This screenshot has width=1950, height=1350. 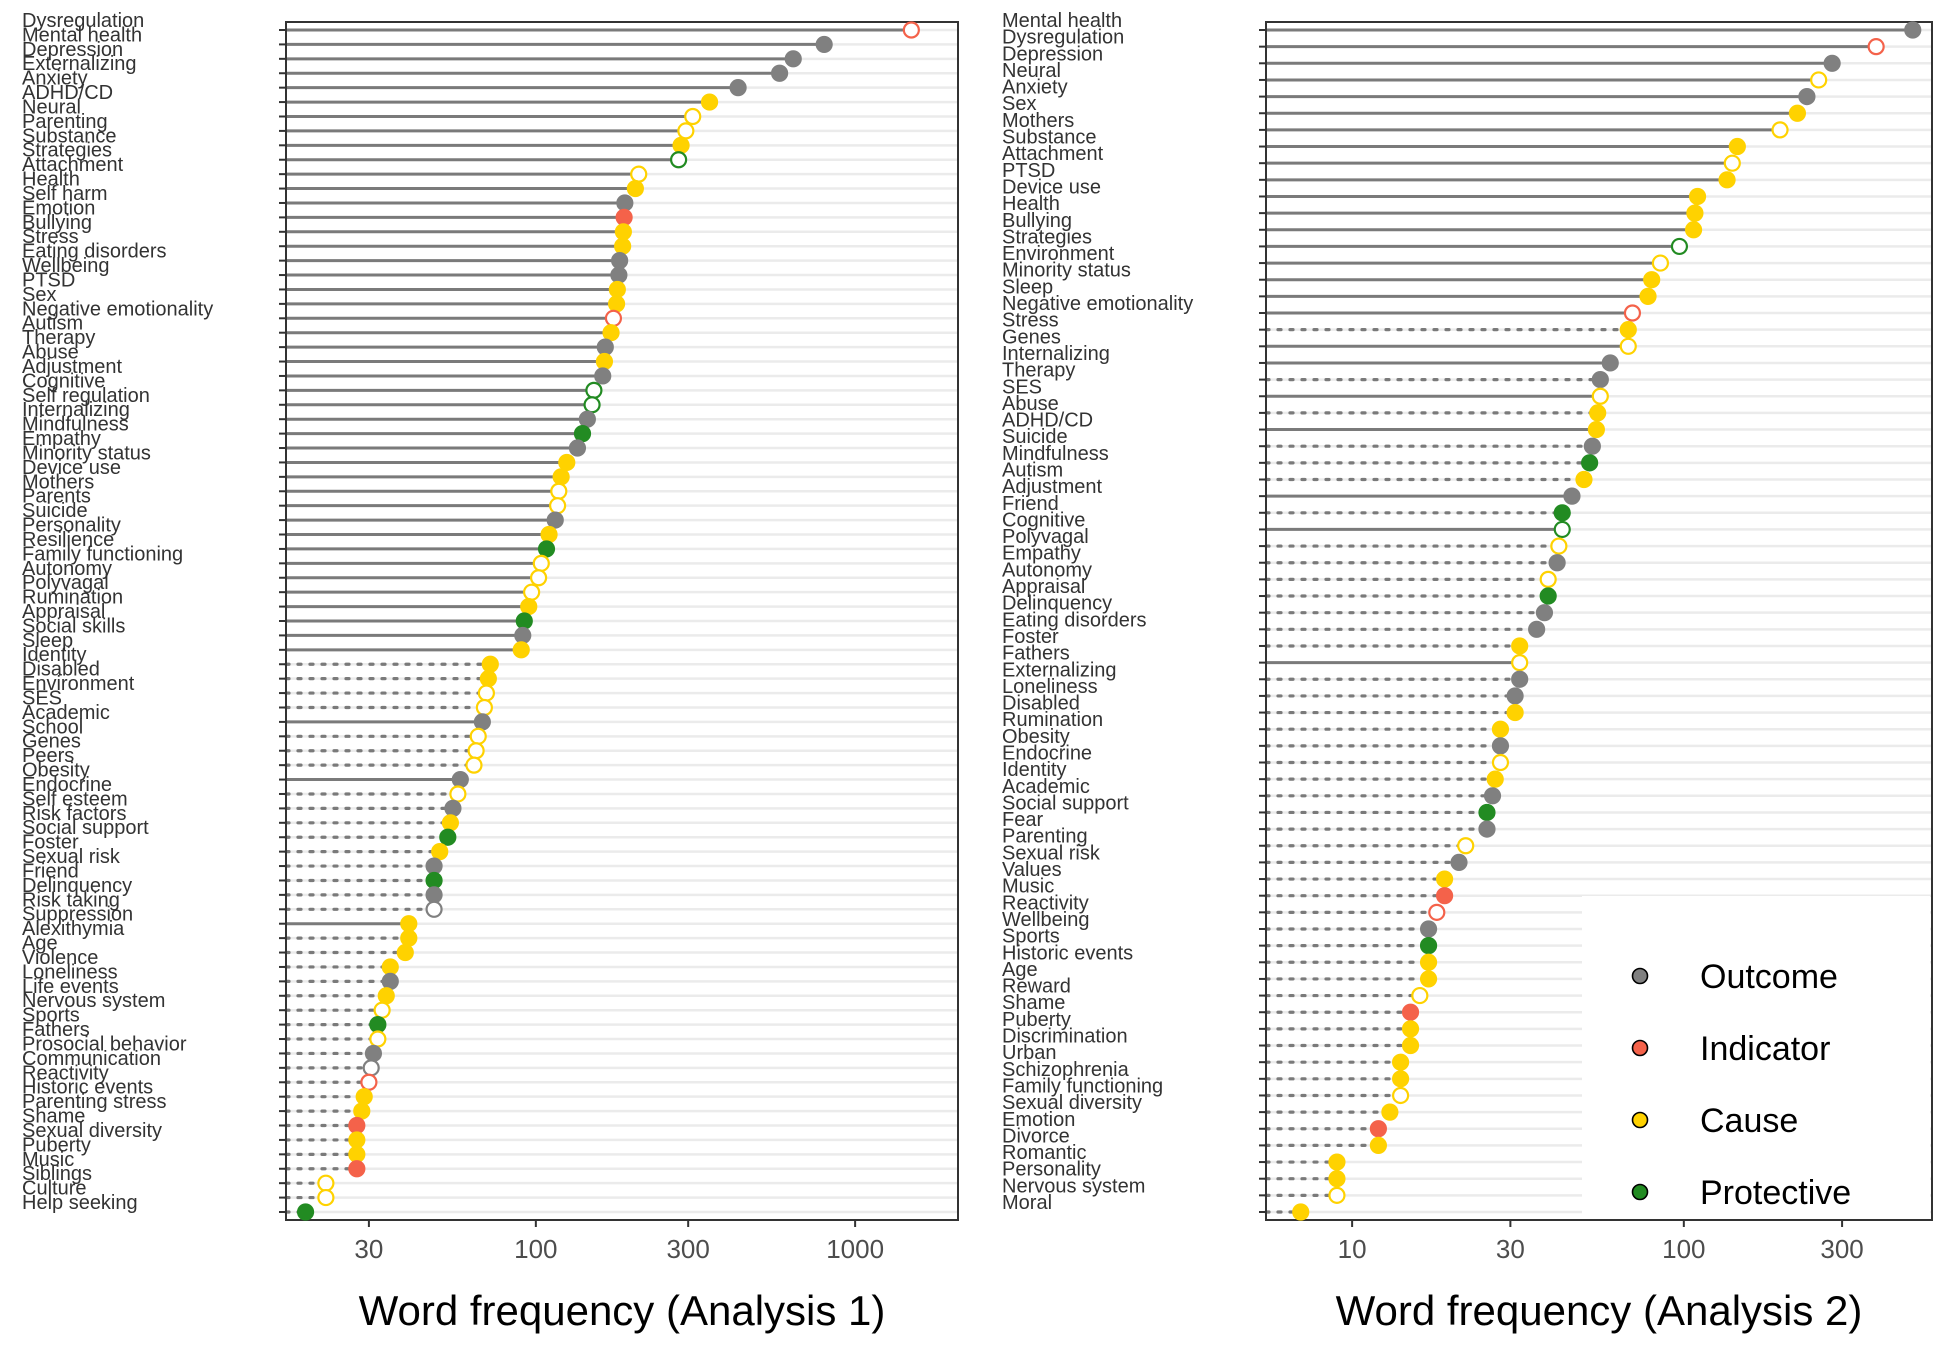 What do you see at coordinates (65, 583) in the screenshot?
I see `category-label: Polyvagal` at bounding box center [65, 583].